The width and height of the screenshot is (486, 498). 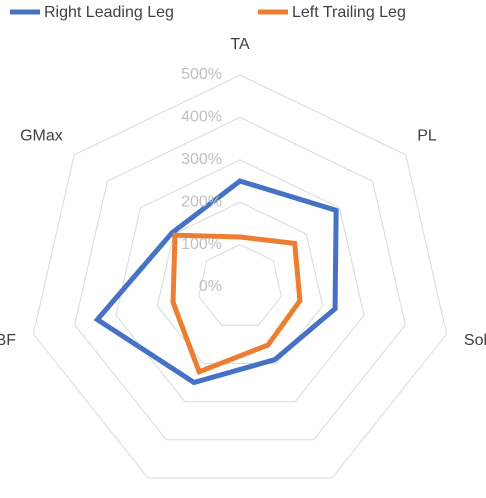 What do you see at coordinates (135, 497) in the screenshot?
I see `category-label: VM` at bounding box center [135, 497].